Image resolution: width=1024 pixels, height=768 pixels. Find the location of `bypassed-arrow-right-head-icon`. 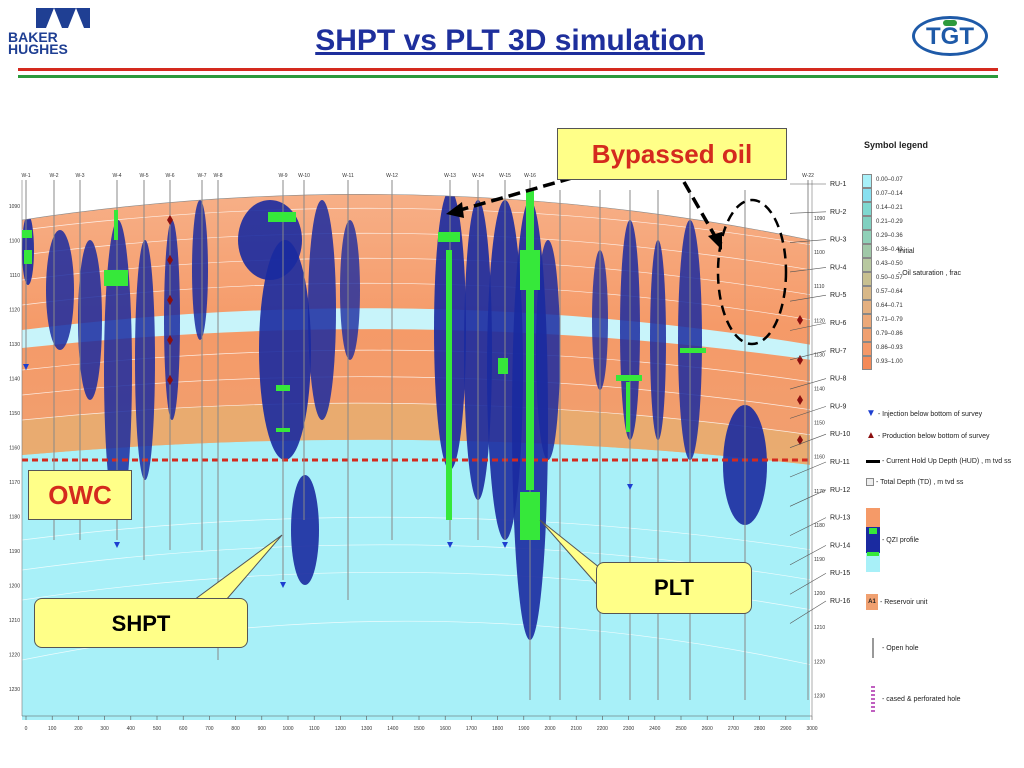

bypassed-arrow-right-head-icon is located at coordinates (715, 241).